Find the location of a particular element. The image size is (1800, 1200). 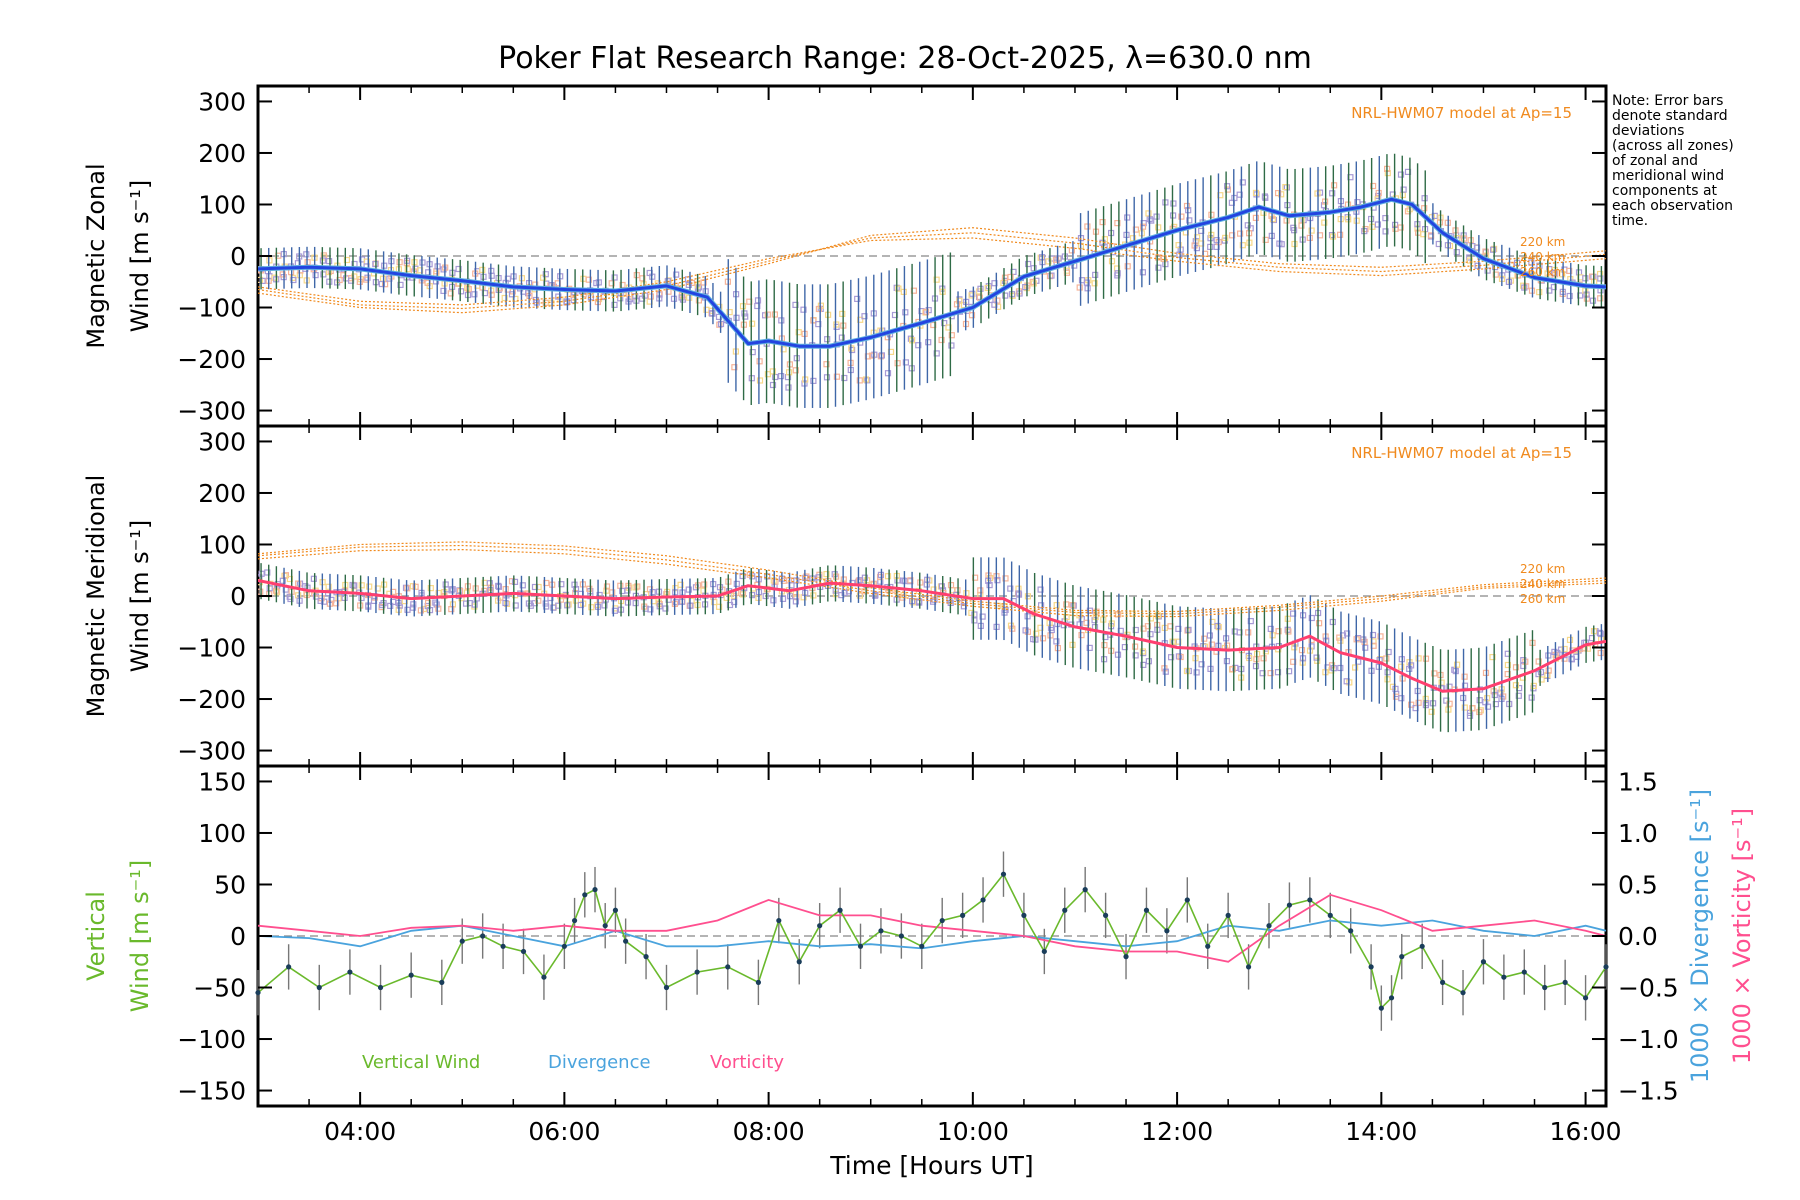

y-tick-label: −300 is located at coordinates (211, 751).